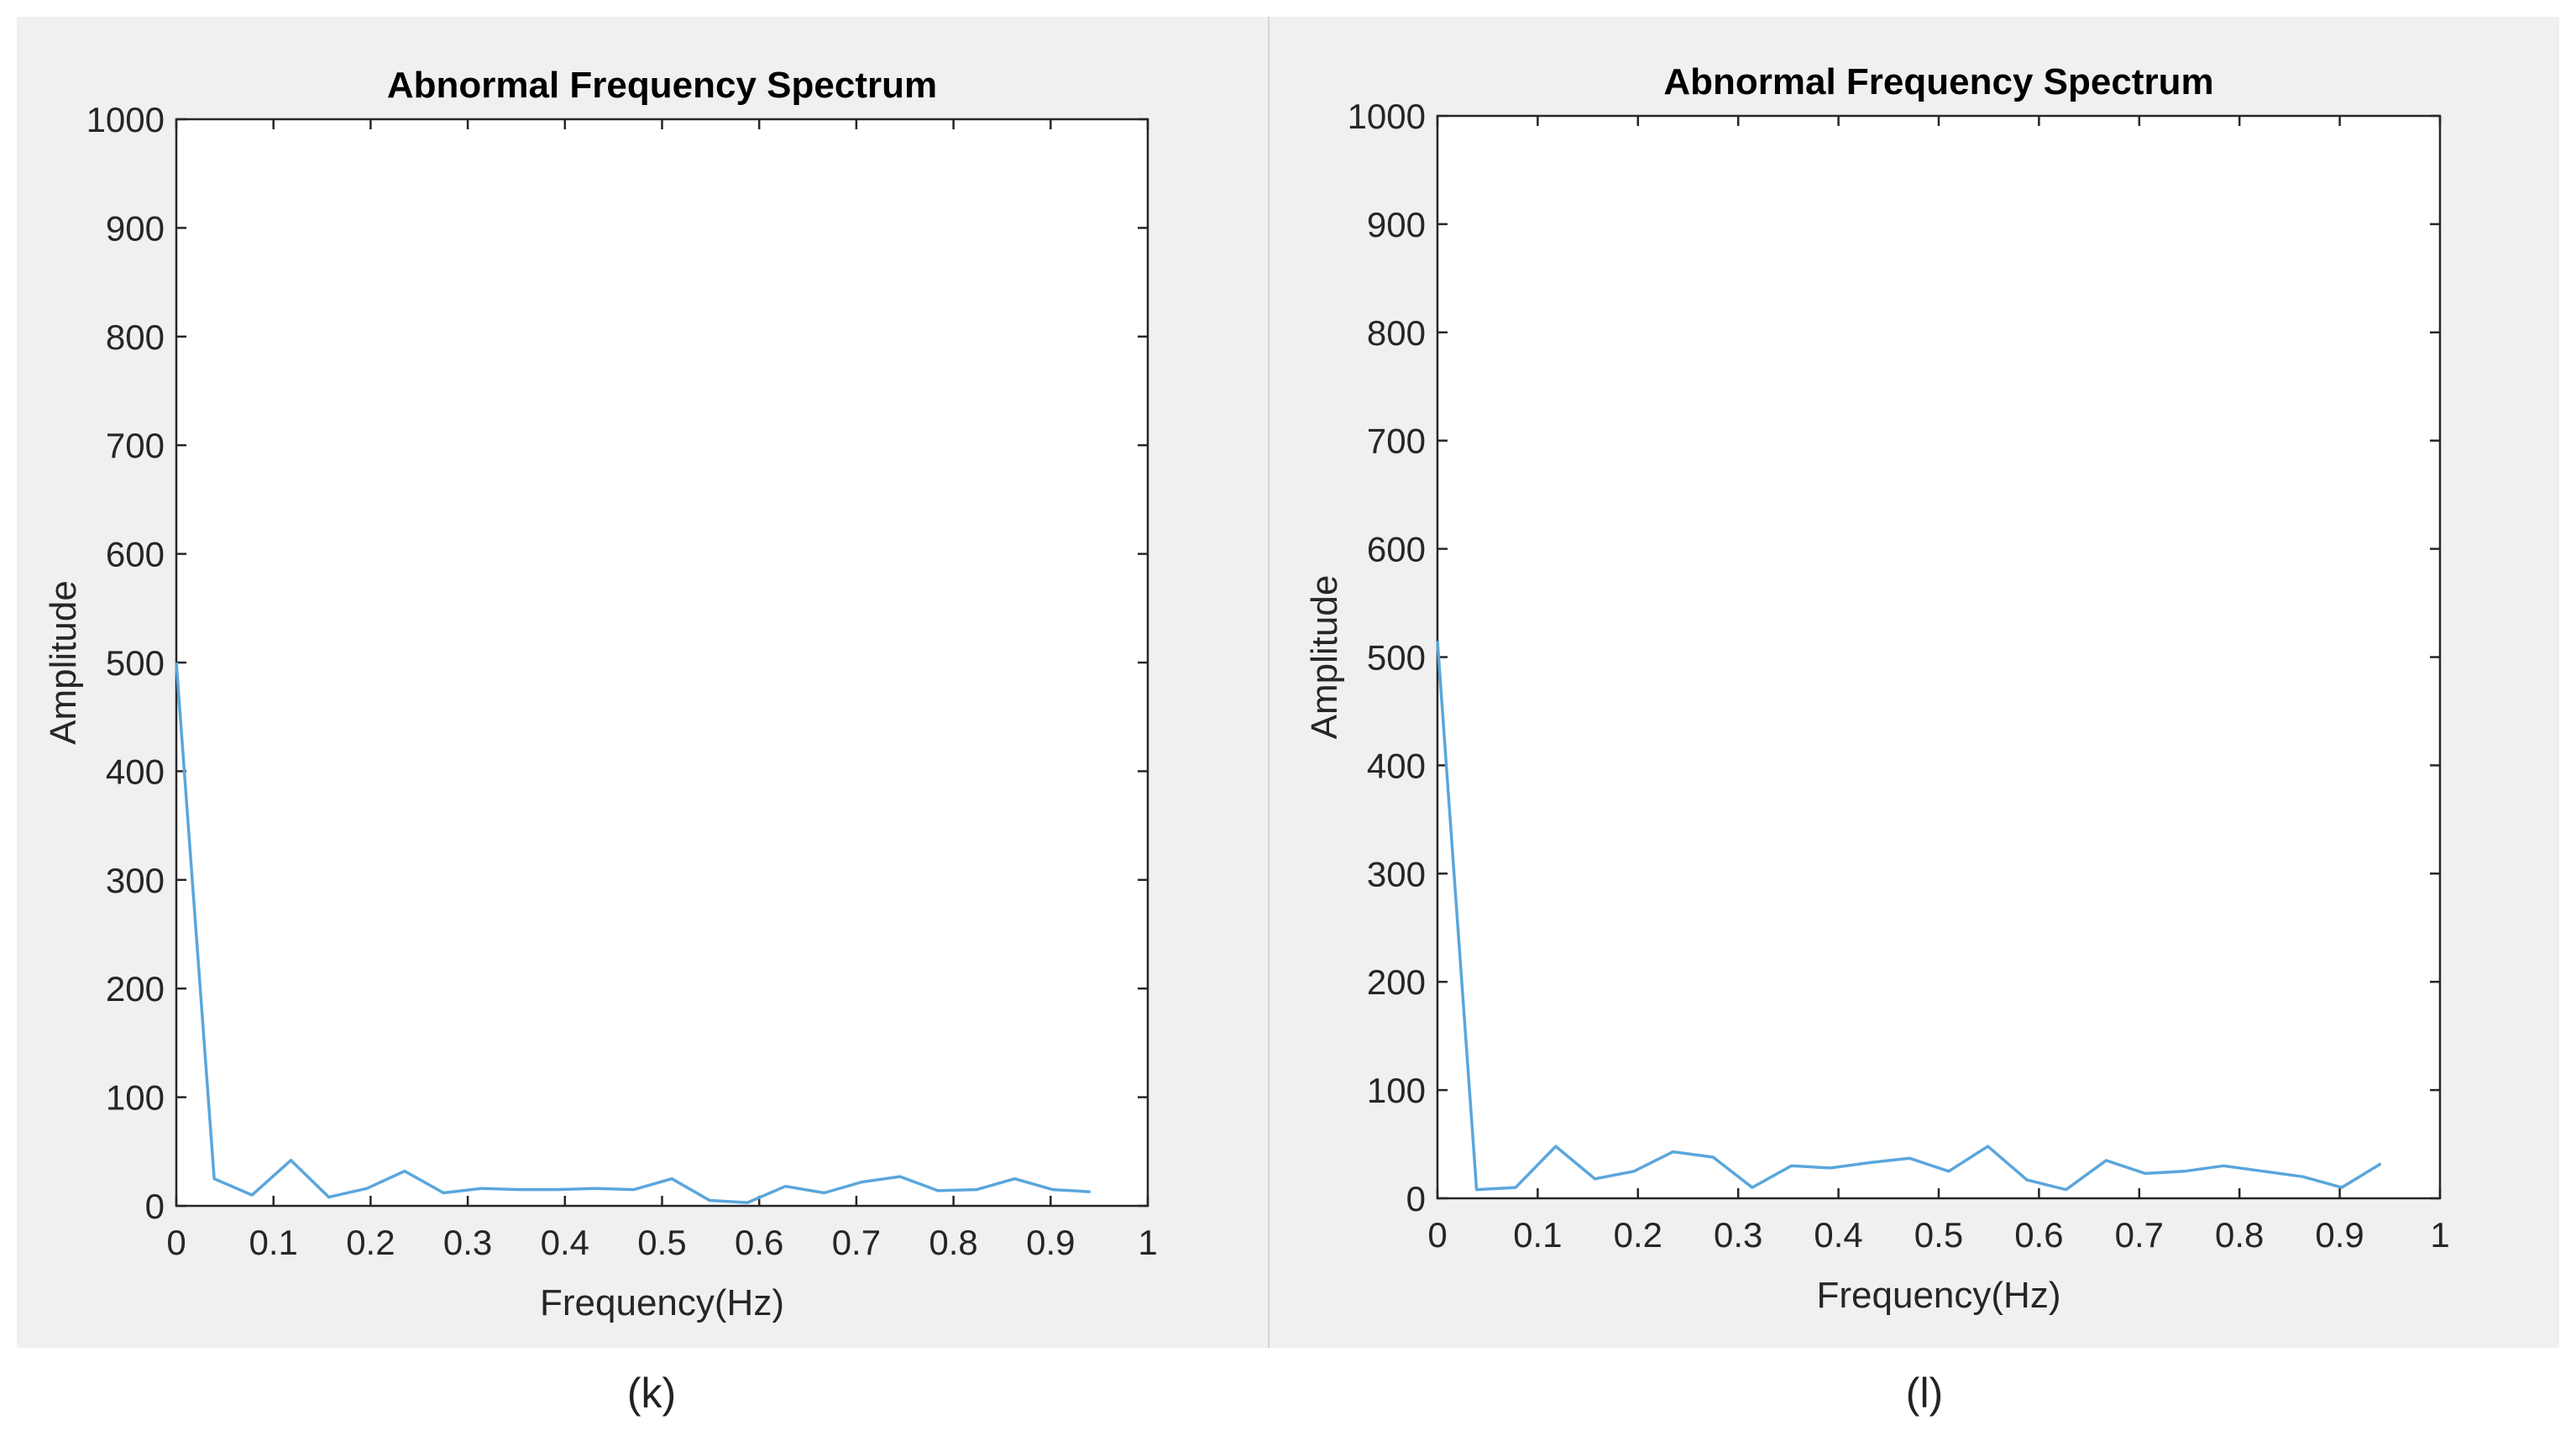 This screenshot has height=1441, width=2576. I want to click on y-tick-label: 600, so click(1396, 549).